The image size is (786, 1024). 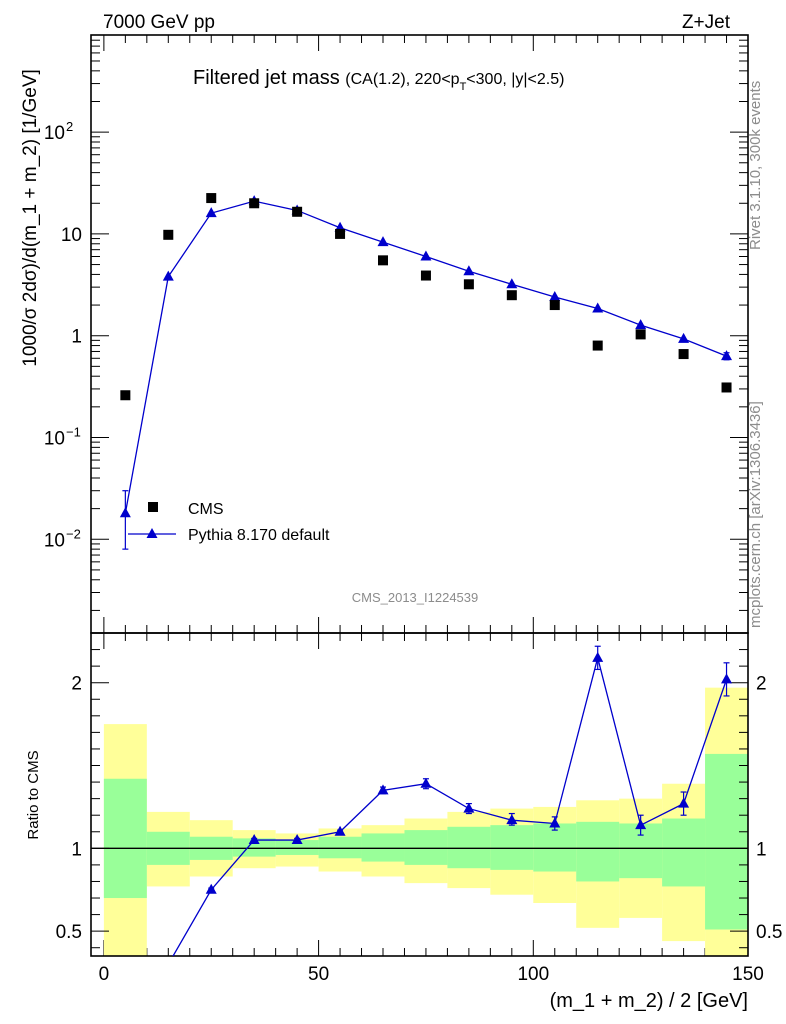 What do you see at coordinates (30, 218) in the screenshot?
I see `main-y-axis-title: 1000/σ 2dσ)/d(m_1 + m_2) [1/GeV]` at bounding box center [30, 218].